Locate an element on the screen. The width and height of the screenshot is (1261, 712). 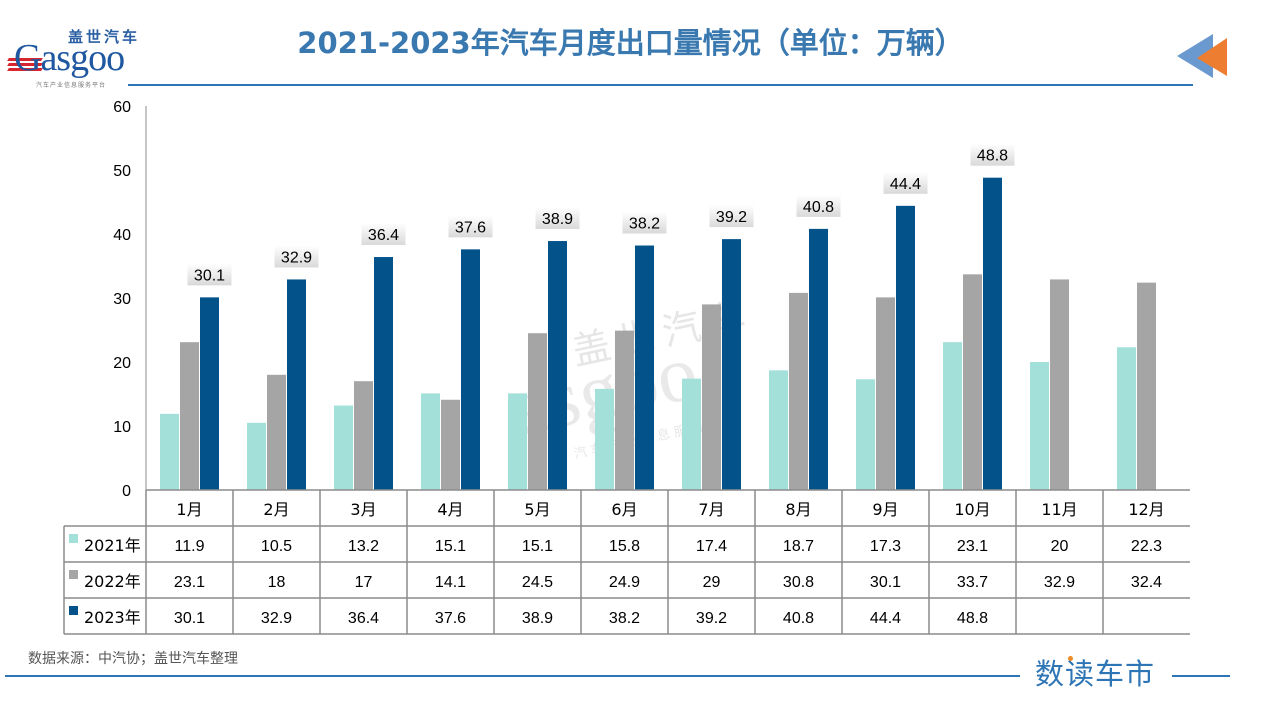
bar-2023年-2月 is located at coordinates (296, 384).